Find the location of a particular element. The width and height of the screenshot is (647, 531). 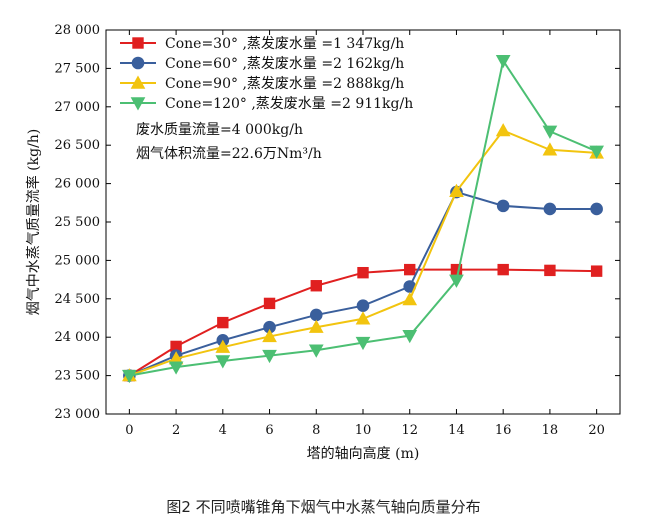

legend-label: Cone=30° ,蒸发废水量 =1 347kg/h is located at coordinates (284, 44).